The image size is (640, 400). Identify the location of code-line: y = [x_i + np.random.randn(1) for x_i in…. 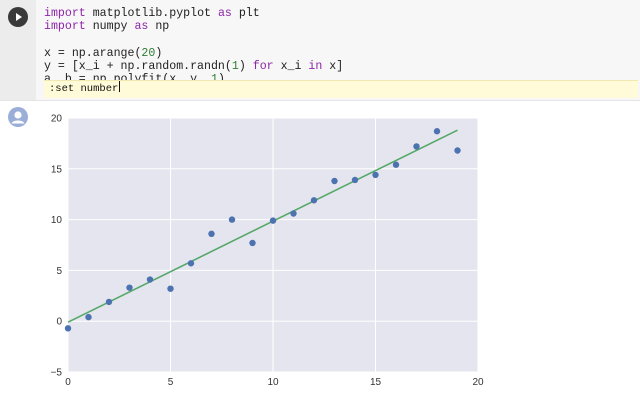
(194, 66).